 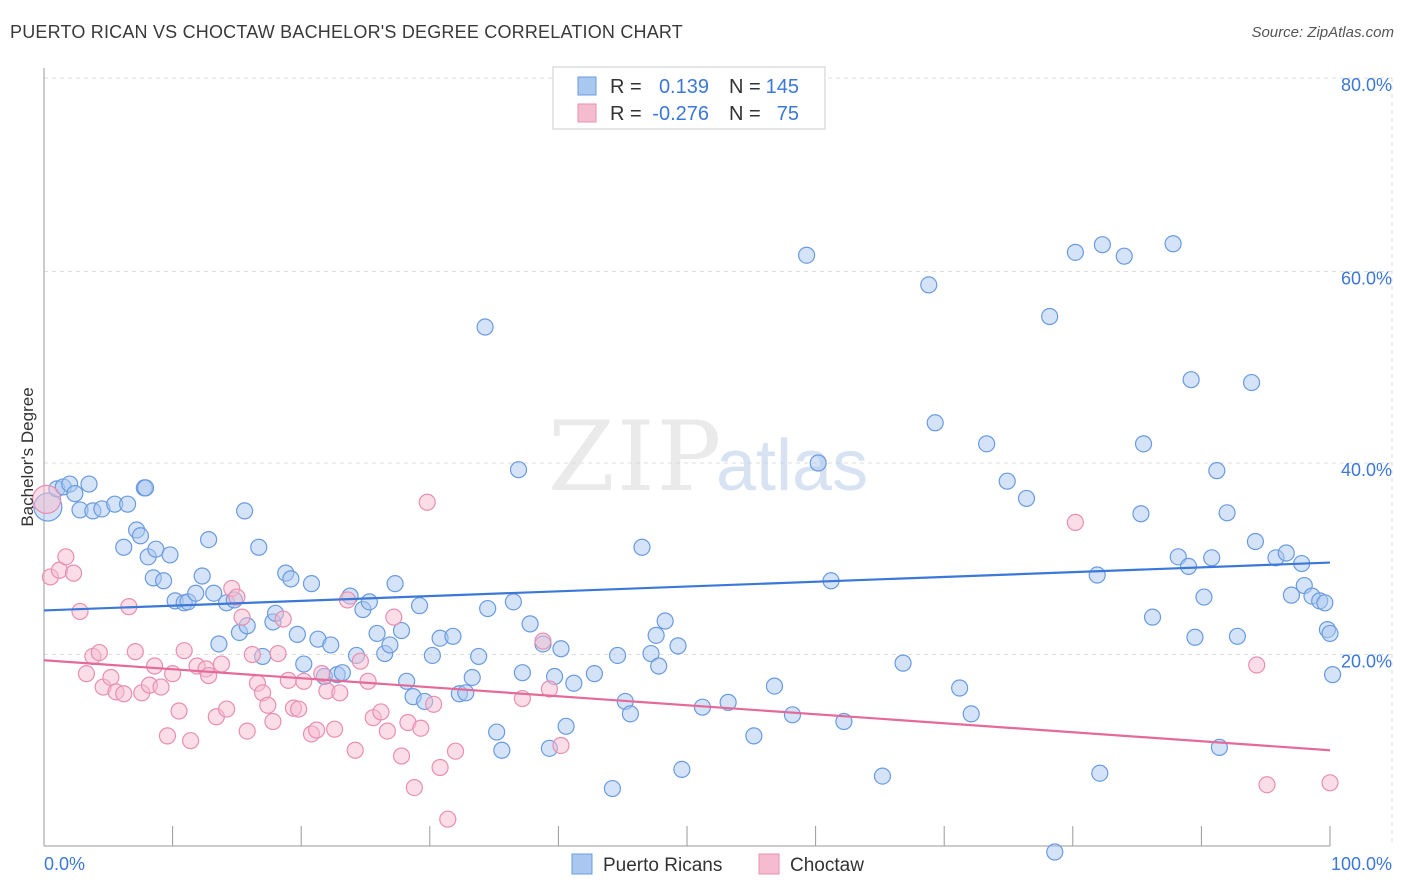 I want to click on source-label: Source: ZipAtlas.com, so click(x=1322, y=32).